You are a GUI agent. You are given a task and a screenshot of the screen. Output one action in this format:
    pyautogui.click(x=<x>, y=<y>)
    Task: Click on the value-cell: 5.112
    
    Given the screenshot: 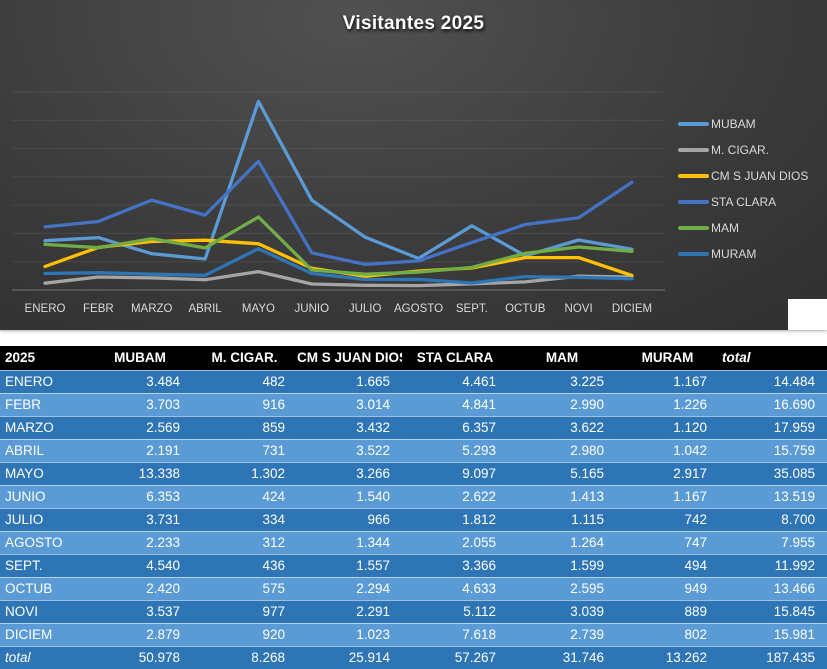 What is the action you would take?
    pyautogui.click(x=455, y=611)
    